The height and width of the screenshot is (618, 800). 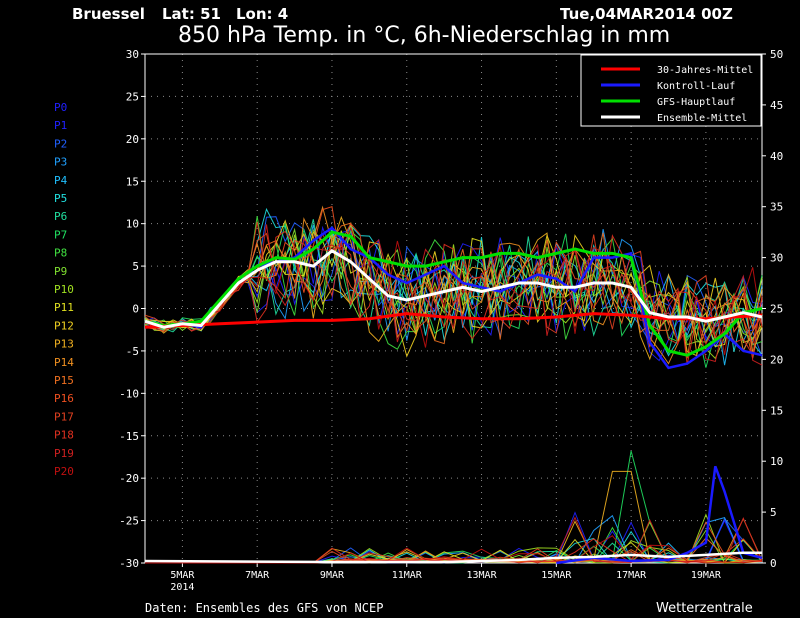 I want to click on precip-tick-label: 40, so click(x=776, y=156).